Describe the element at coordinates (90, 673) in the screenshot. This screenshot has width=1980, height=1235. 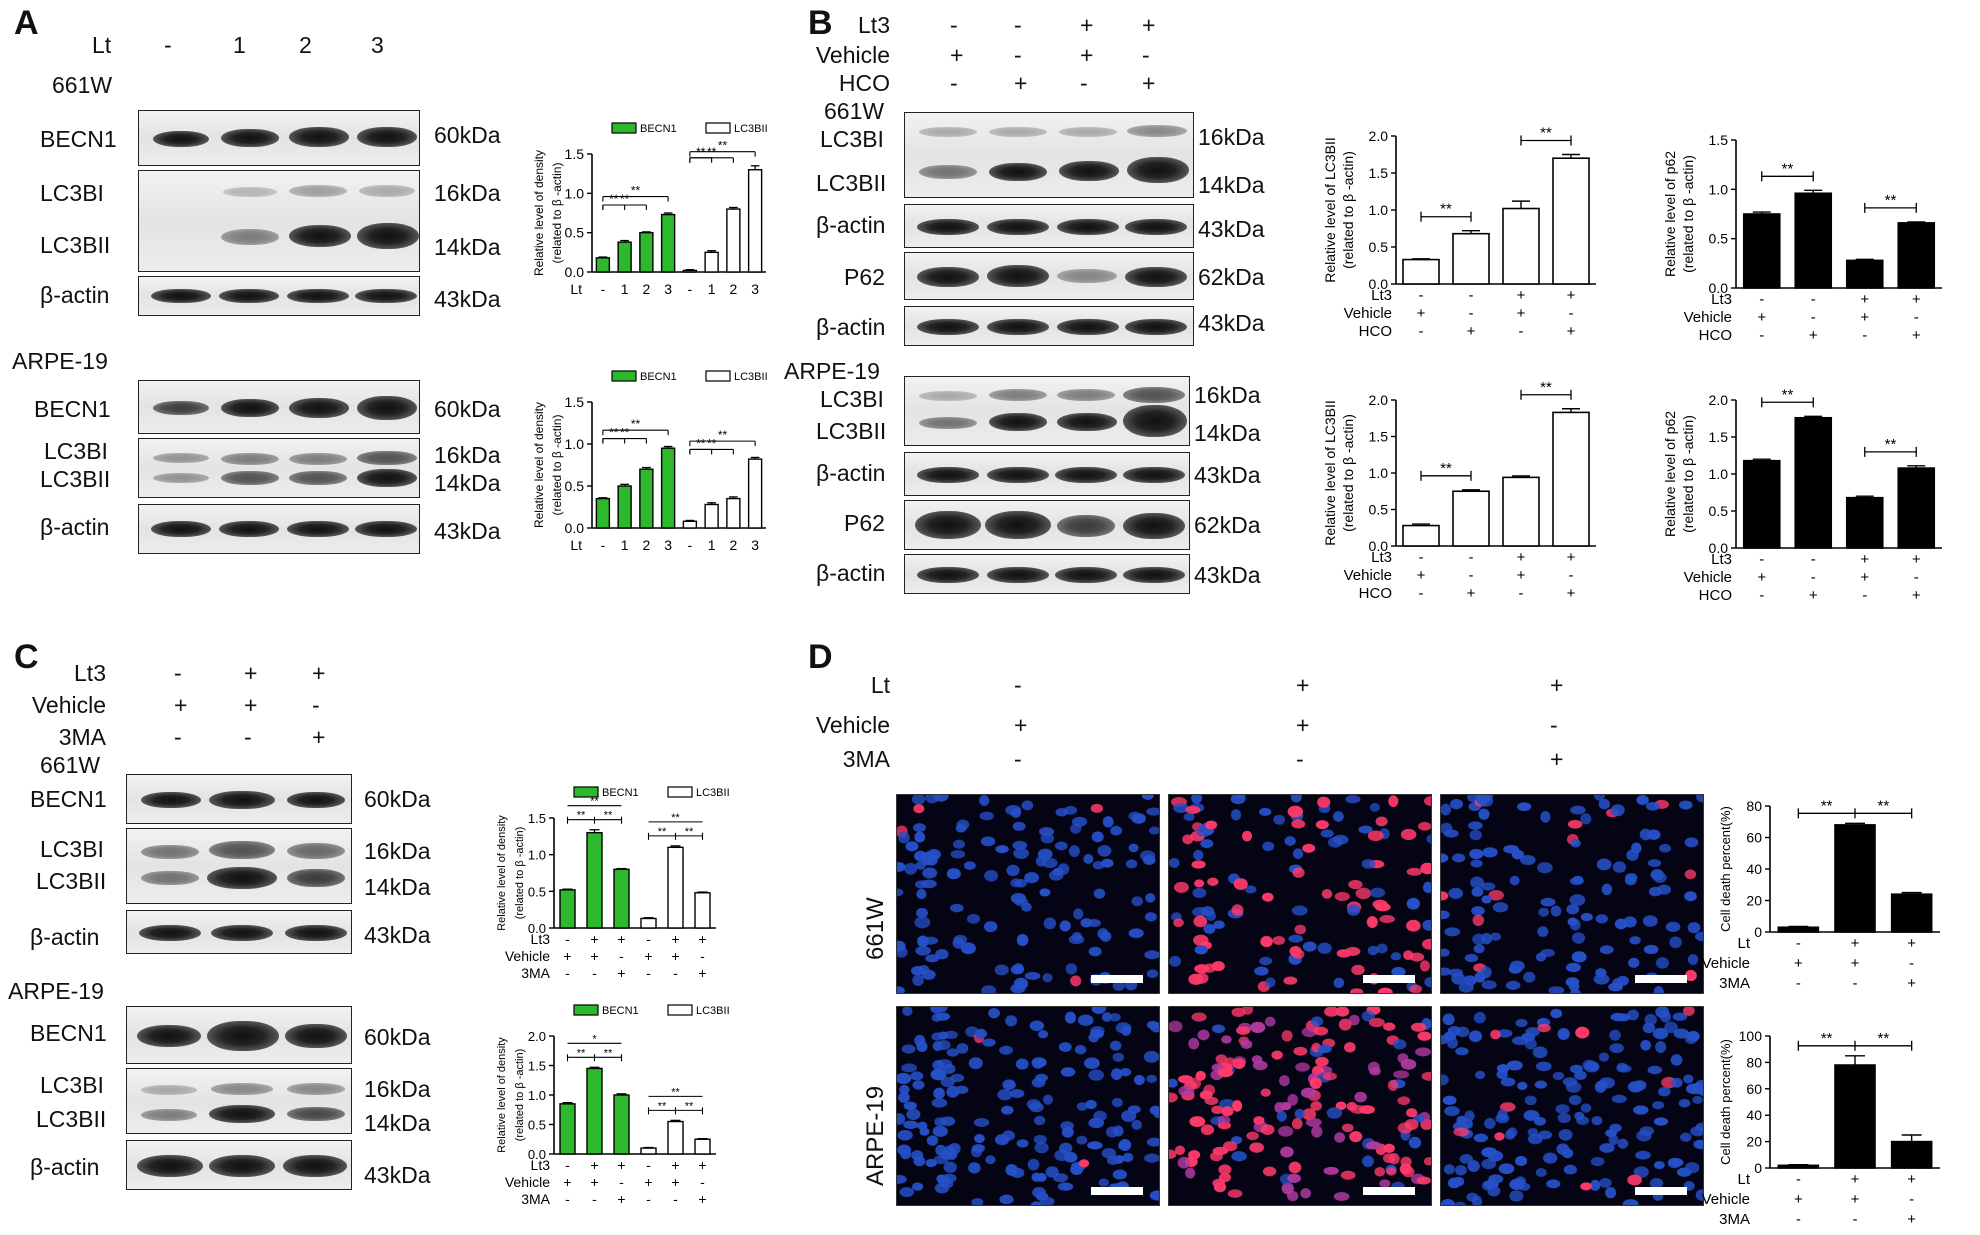
I see `treatment-label: Lt3` at that location.